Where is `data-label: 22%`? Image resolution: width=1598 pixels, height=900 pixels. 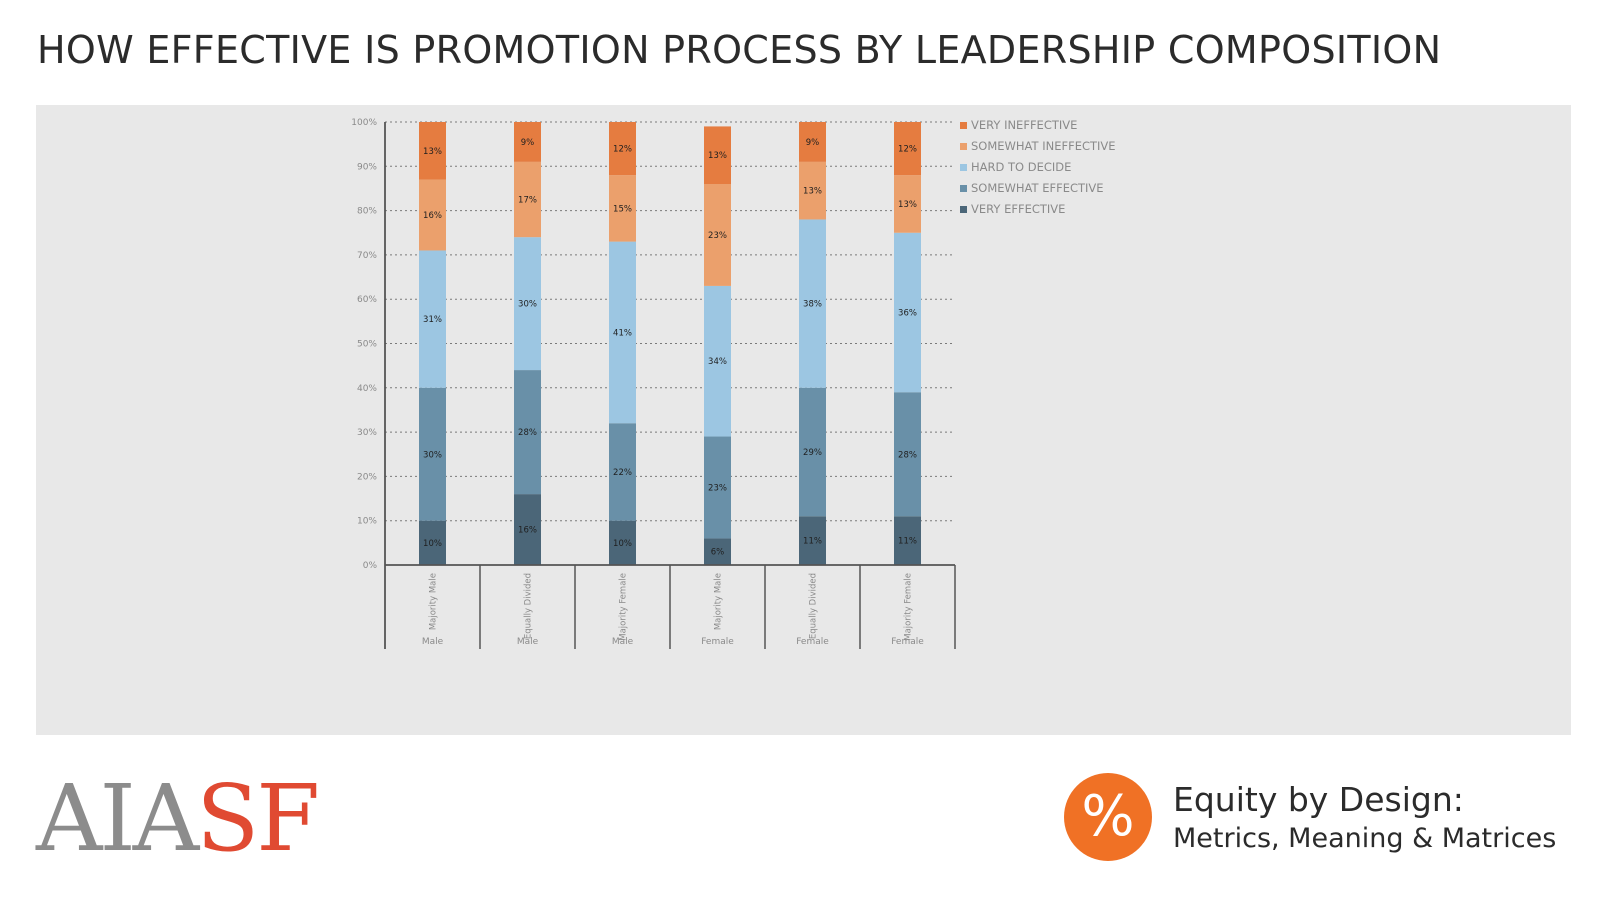 data-label: 22% is located at coordinates (622, 473).